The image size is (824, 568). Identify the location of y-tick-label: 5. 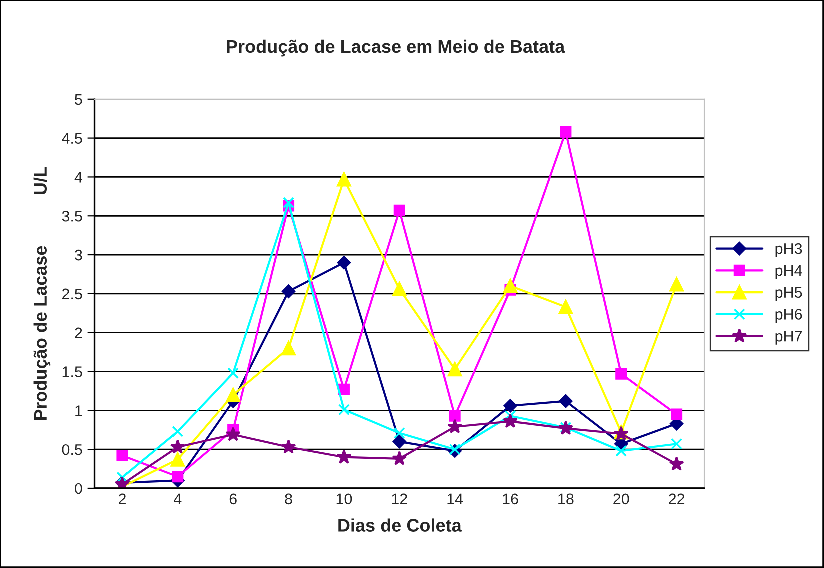
(78, 100).